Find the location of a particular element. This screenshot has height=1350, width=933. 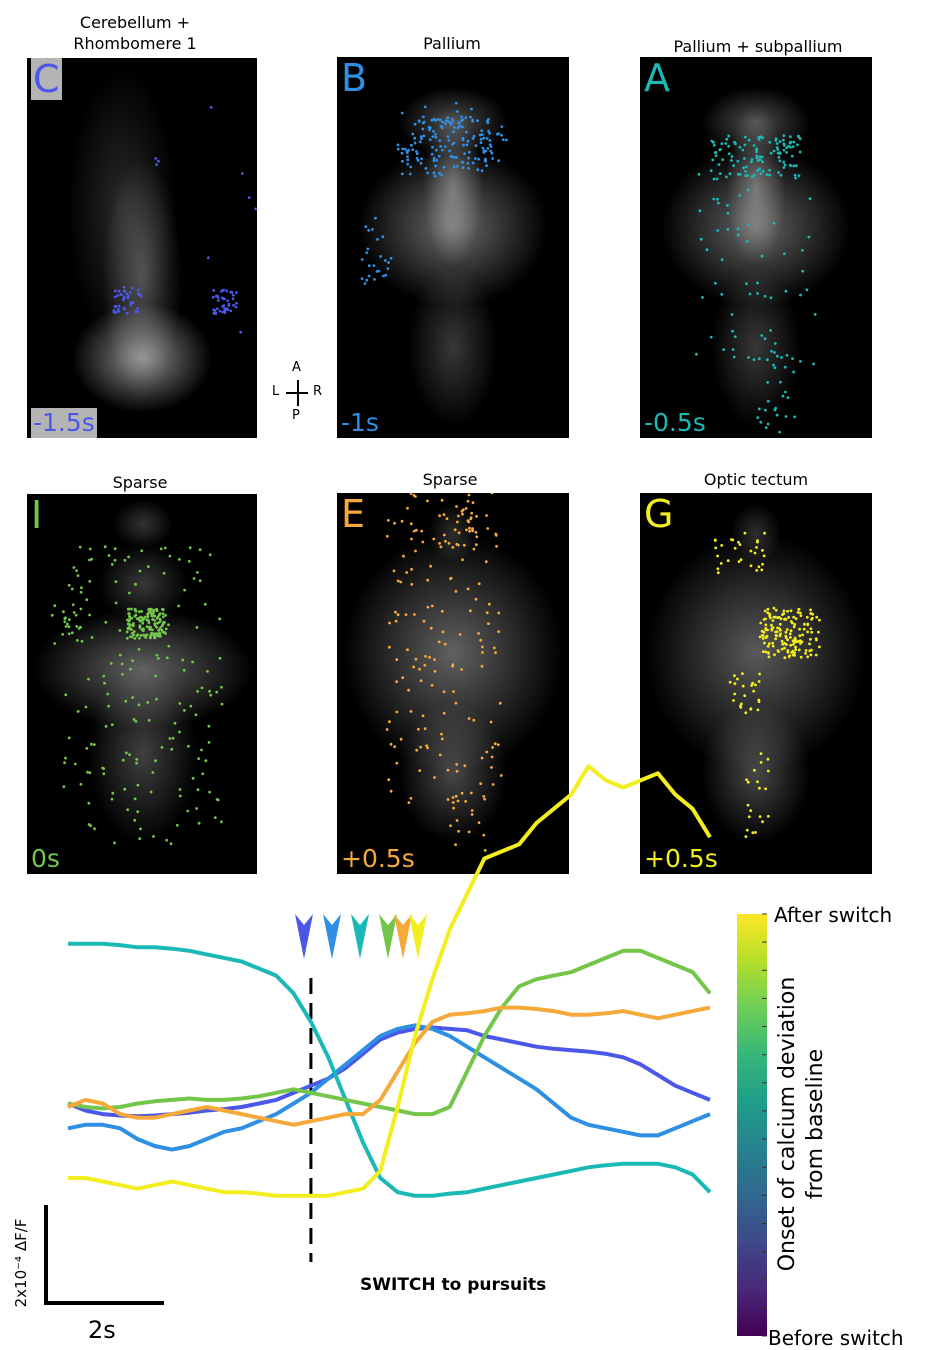

brain-panel-g: G +0.5s is located at coordinates (756, 683).